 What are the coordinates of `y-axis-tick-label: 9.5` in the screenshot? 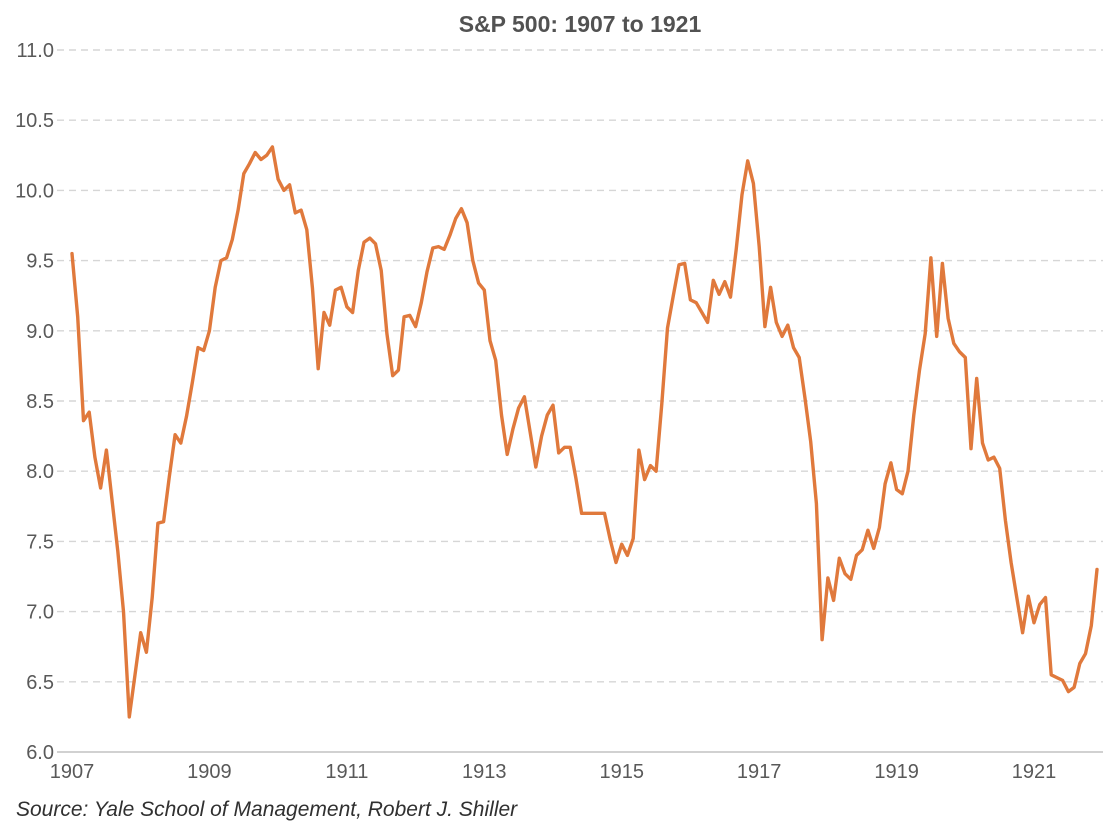 It's located at (40, 262).